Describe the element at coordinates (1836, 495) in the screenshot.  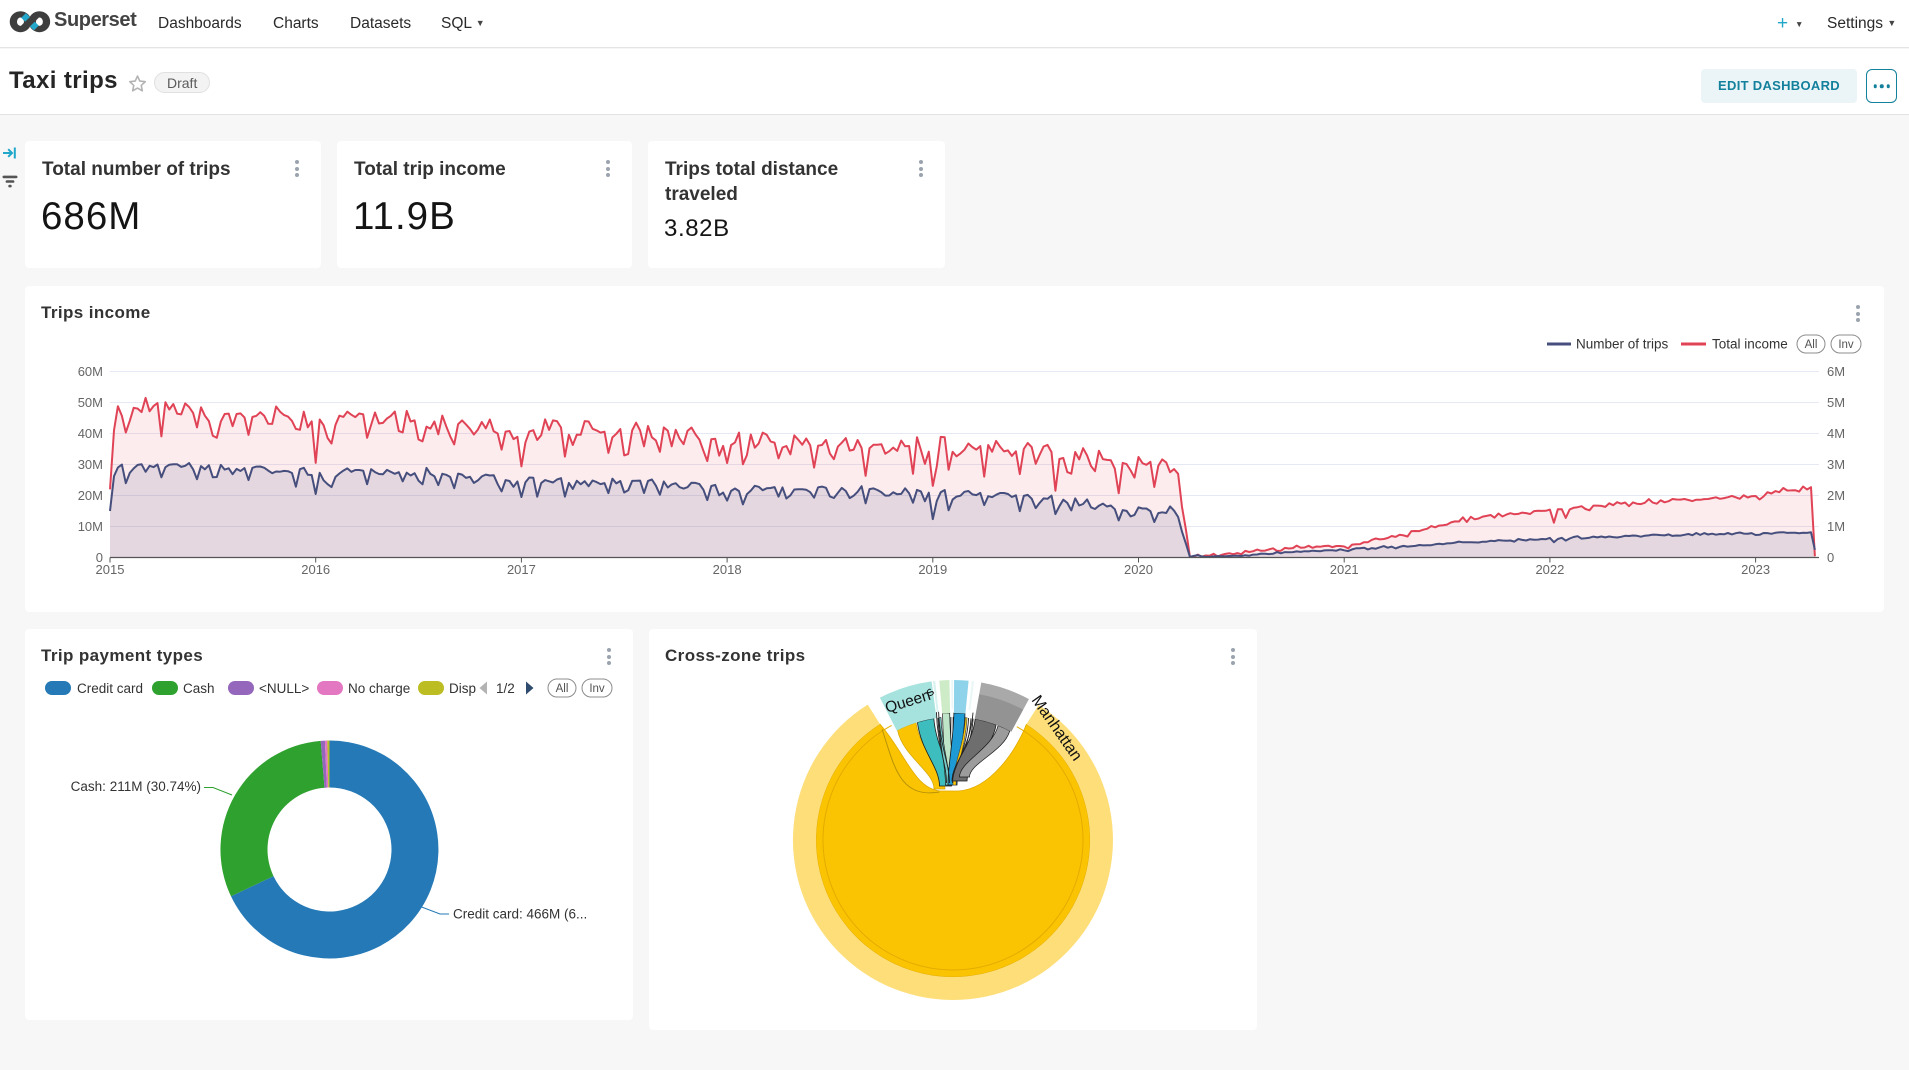
I see `svg-text: 2M` at that location.